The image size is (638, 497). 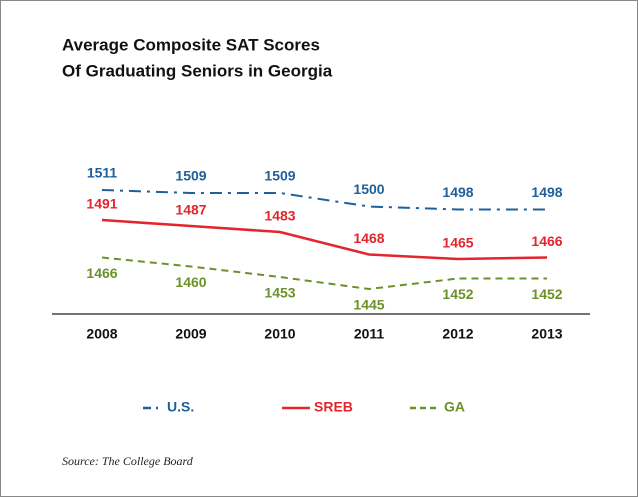 What do you see at coordinates (457, 334) in the screenshot?
I see `x-tick-label: 2012` at bounding box center [457, 334].